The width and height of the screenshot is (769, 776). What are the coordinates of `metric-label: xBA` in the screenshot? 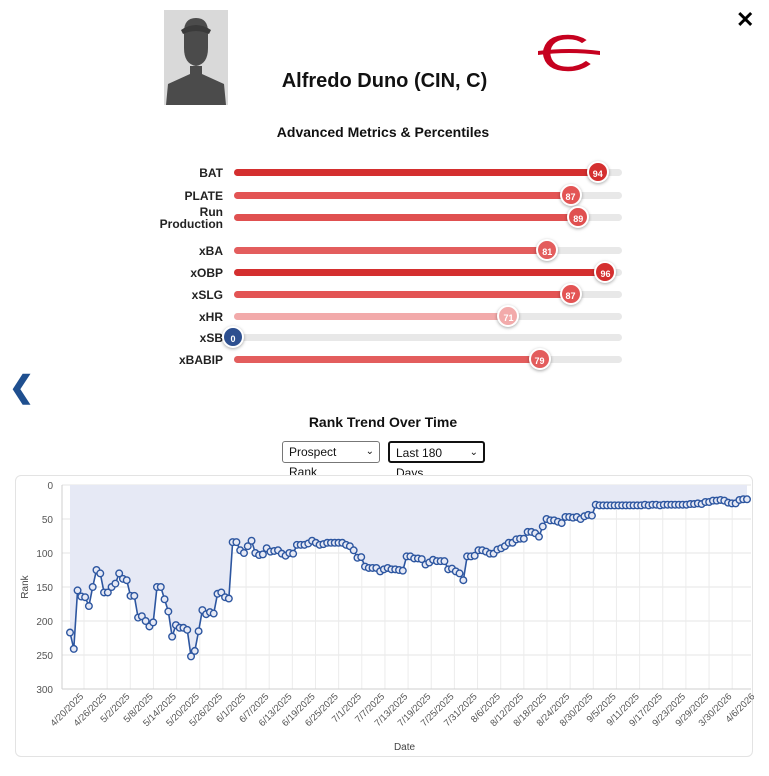 It's located at (210, 251).